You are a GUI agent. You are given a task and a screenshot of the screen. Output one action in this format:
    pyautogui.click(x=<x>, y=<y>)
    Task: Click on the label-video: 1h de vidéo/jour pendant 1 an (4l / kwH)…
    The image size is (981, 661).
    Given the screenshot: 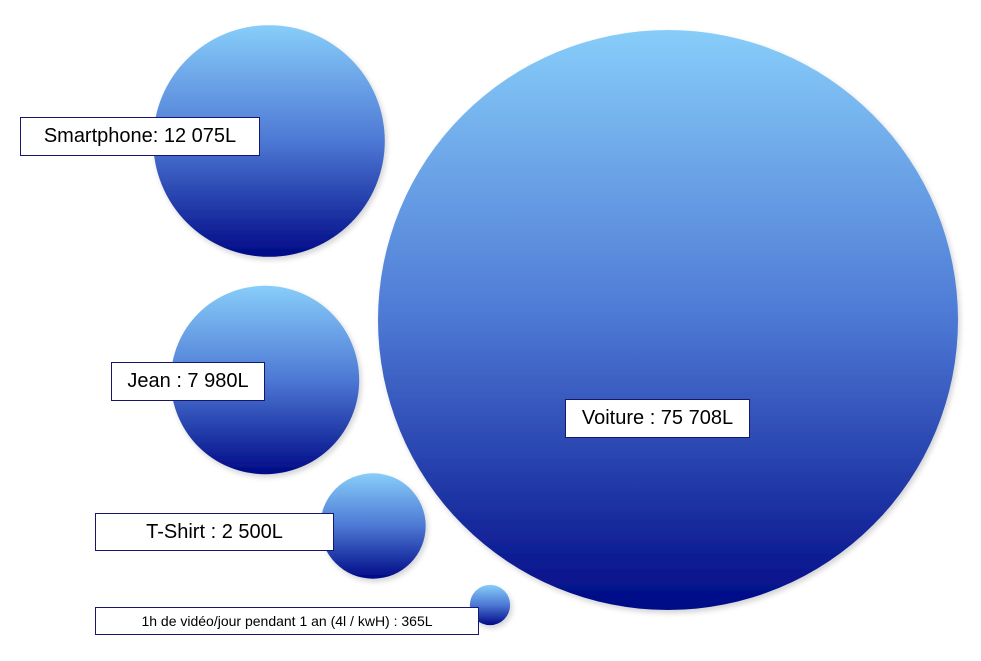 What is the action you would take?
    pyautogui.click(x=287, y=621)
    